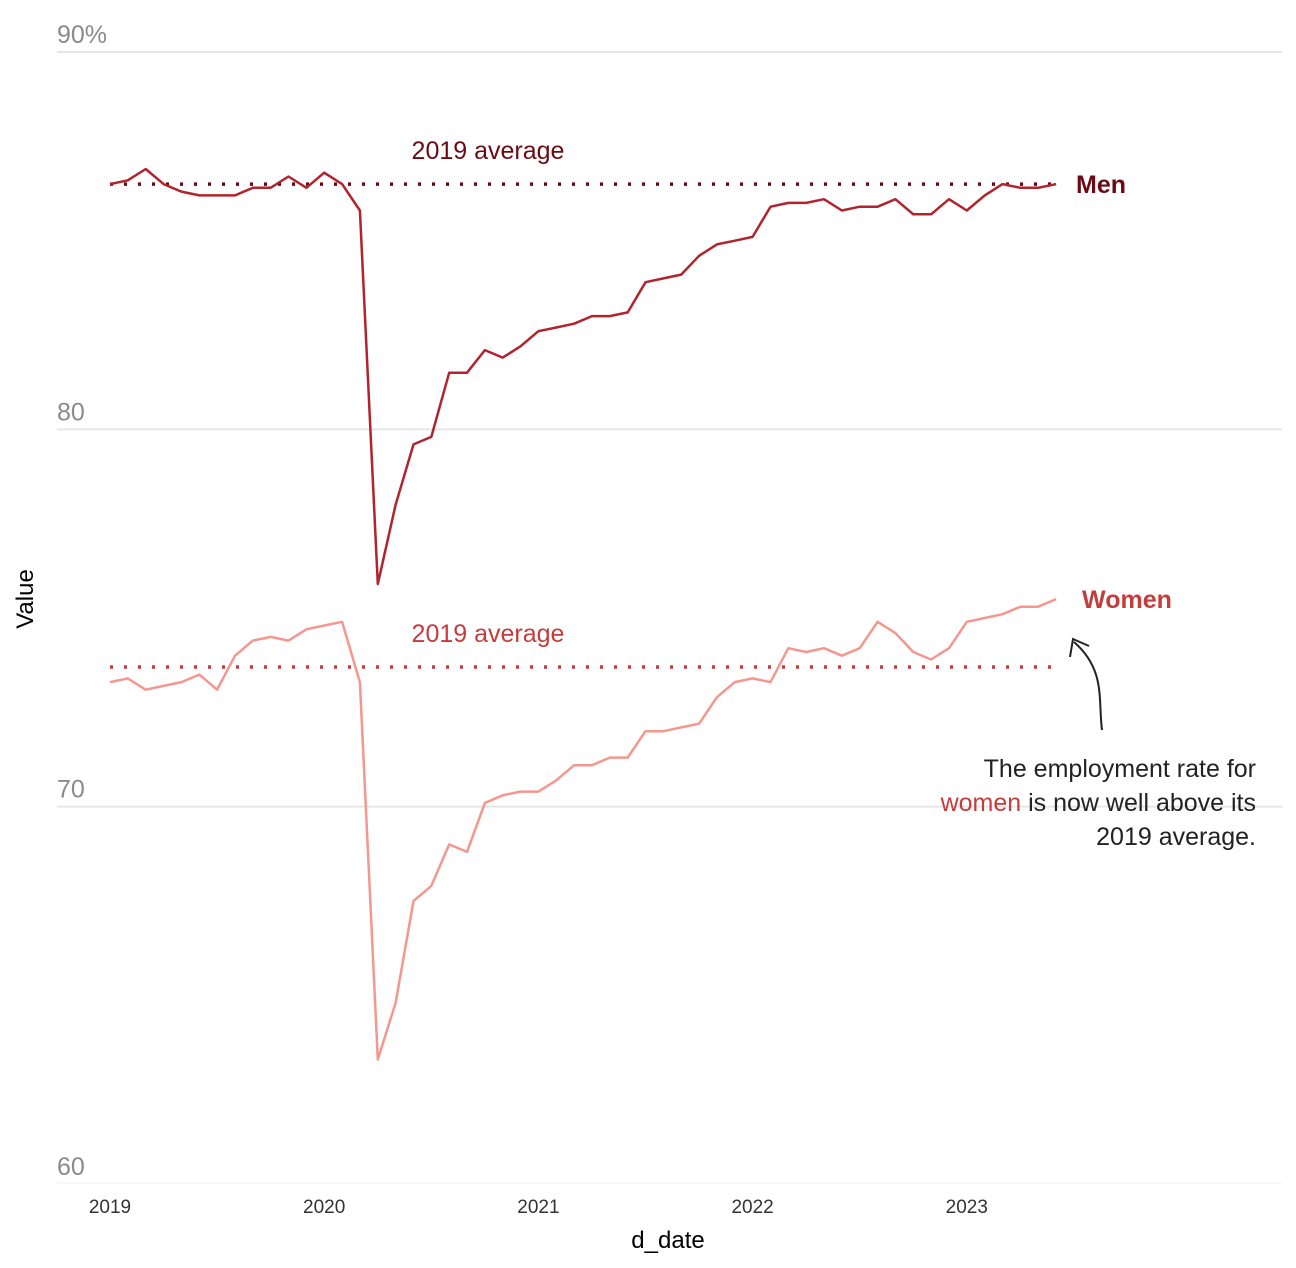 The width and height of the screenshot is (1296, 1268). I want to click on annotation-line-1: The employment rate for, so click(1046, 769).